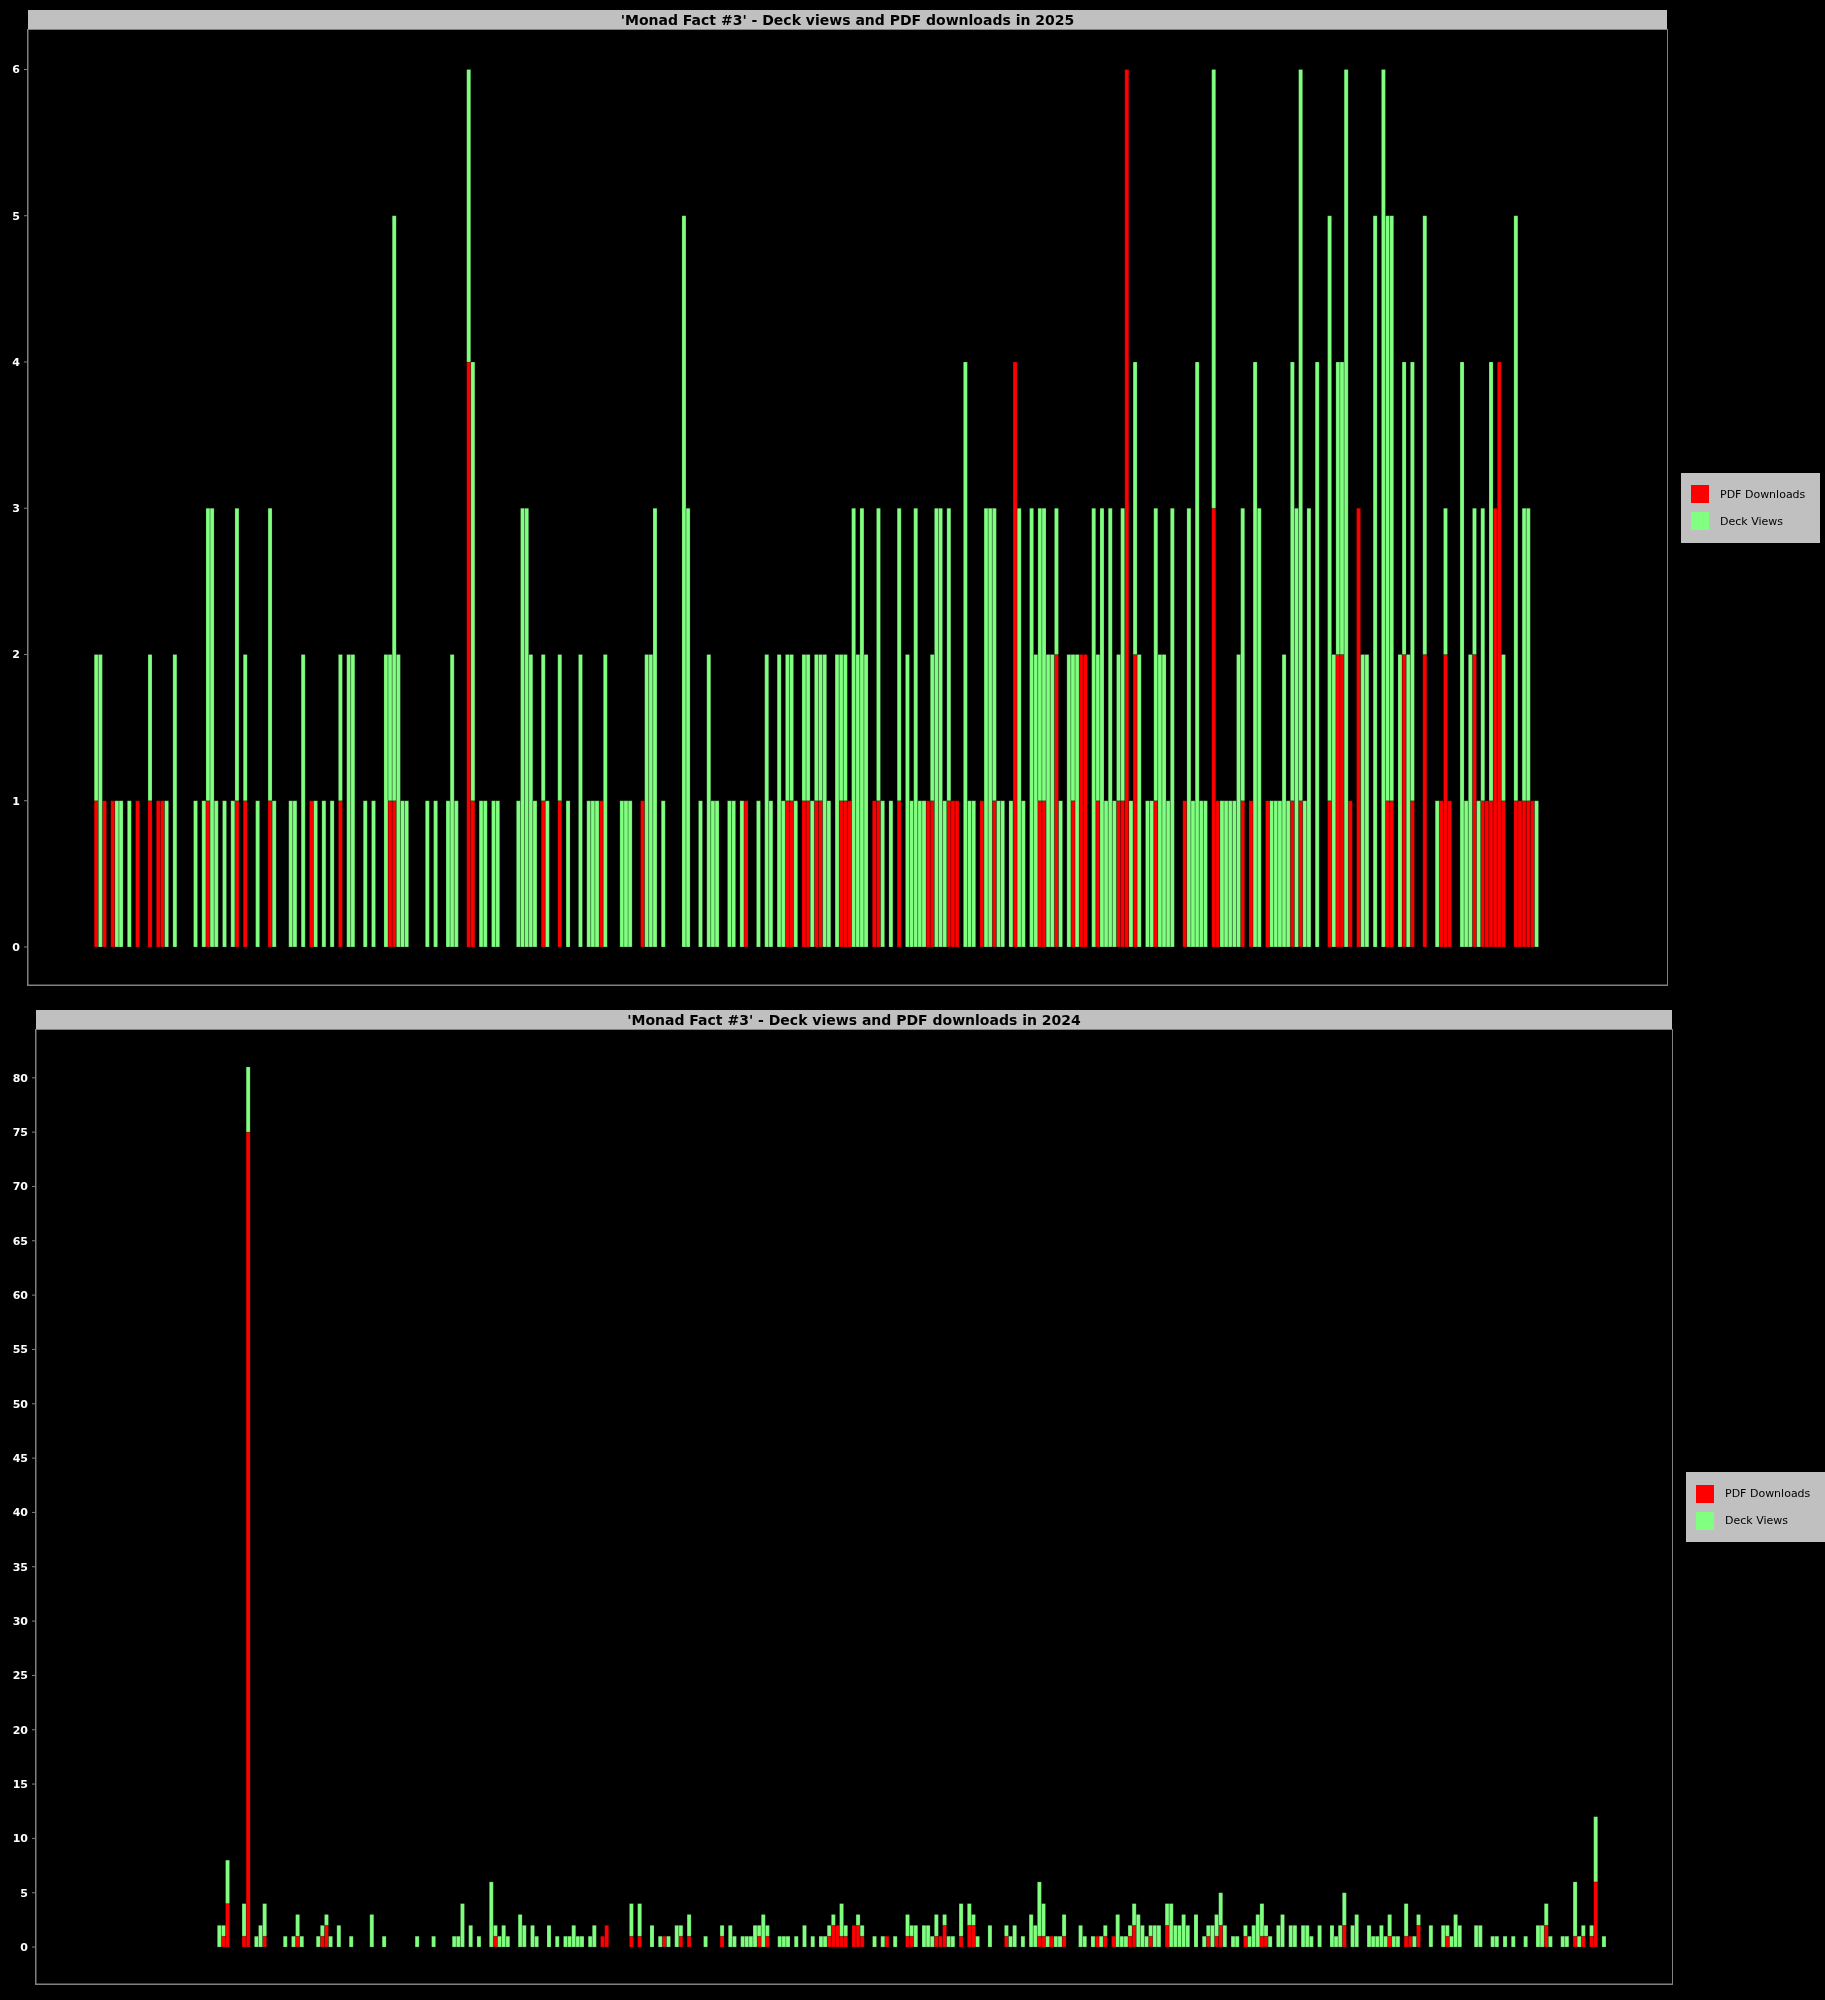  Describe the element at coordinates (20, 1296) in the screenshot. I see `y-tick-label: 60` at that location.